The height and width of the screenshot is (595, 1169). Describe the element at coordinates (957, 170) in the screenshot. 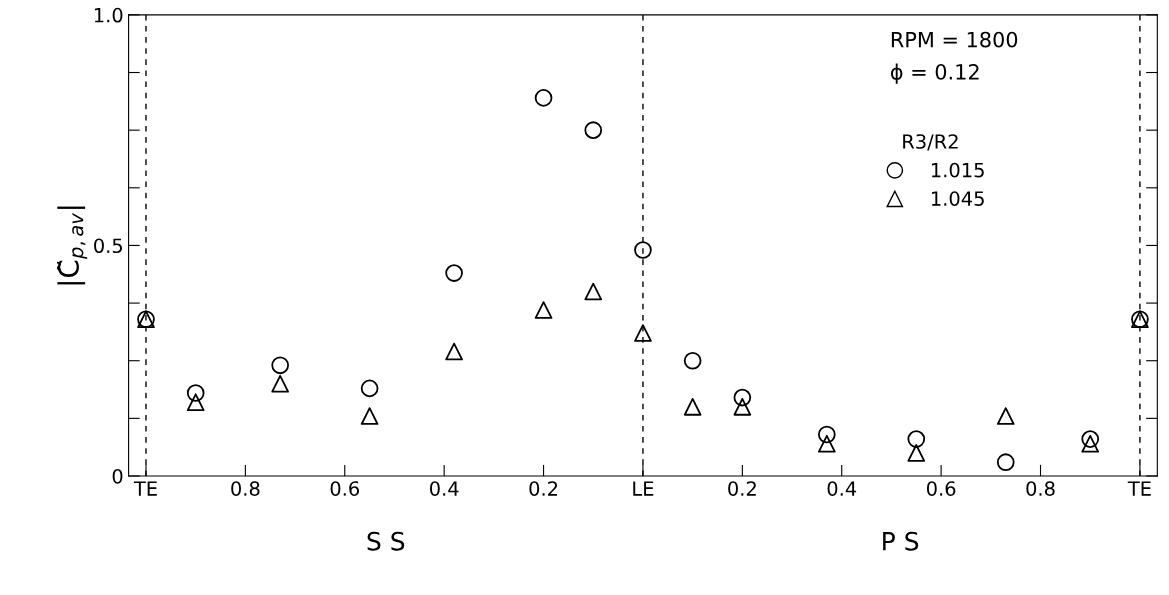

I see `legend-label: 1.015` at that location.